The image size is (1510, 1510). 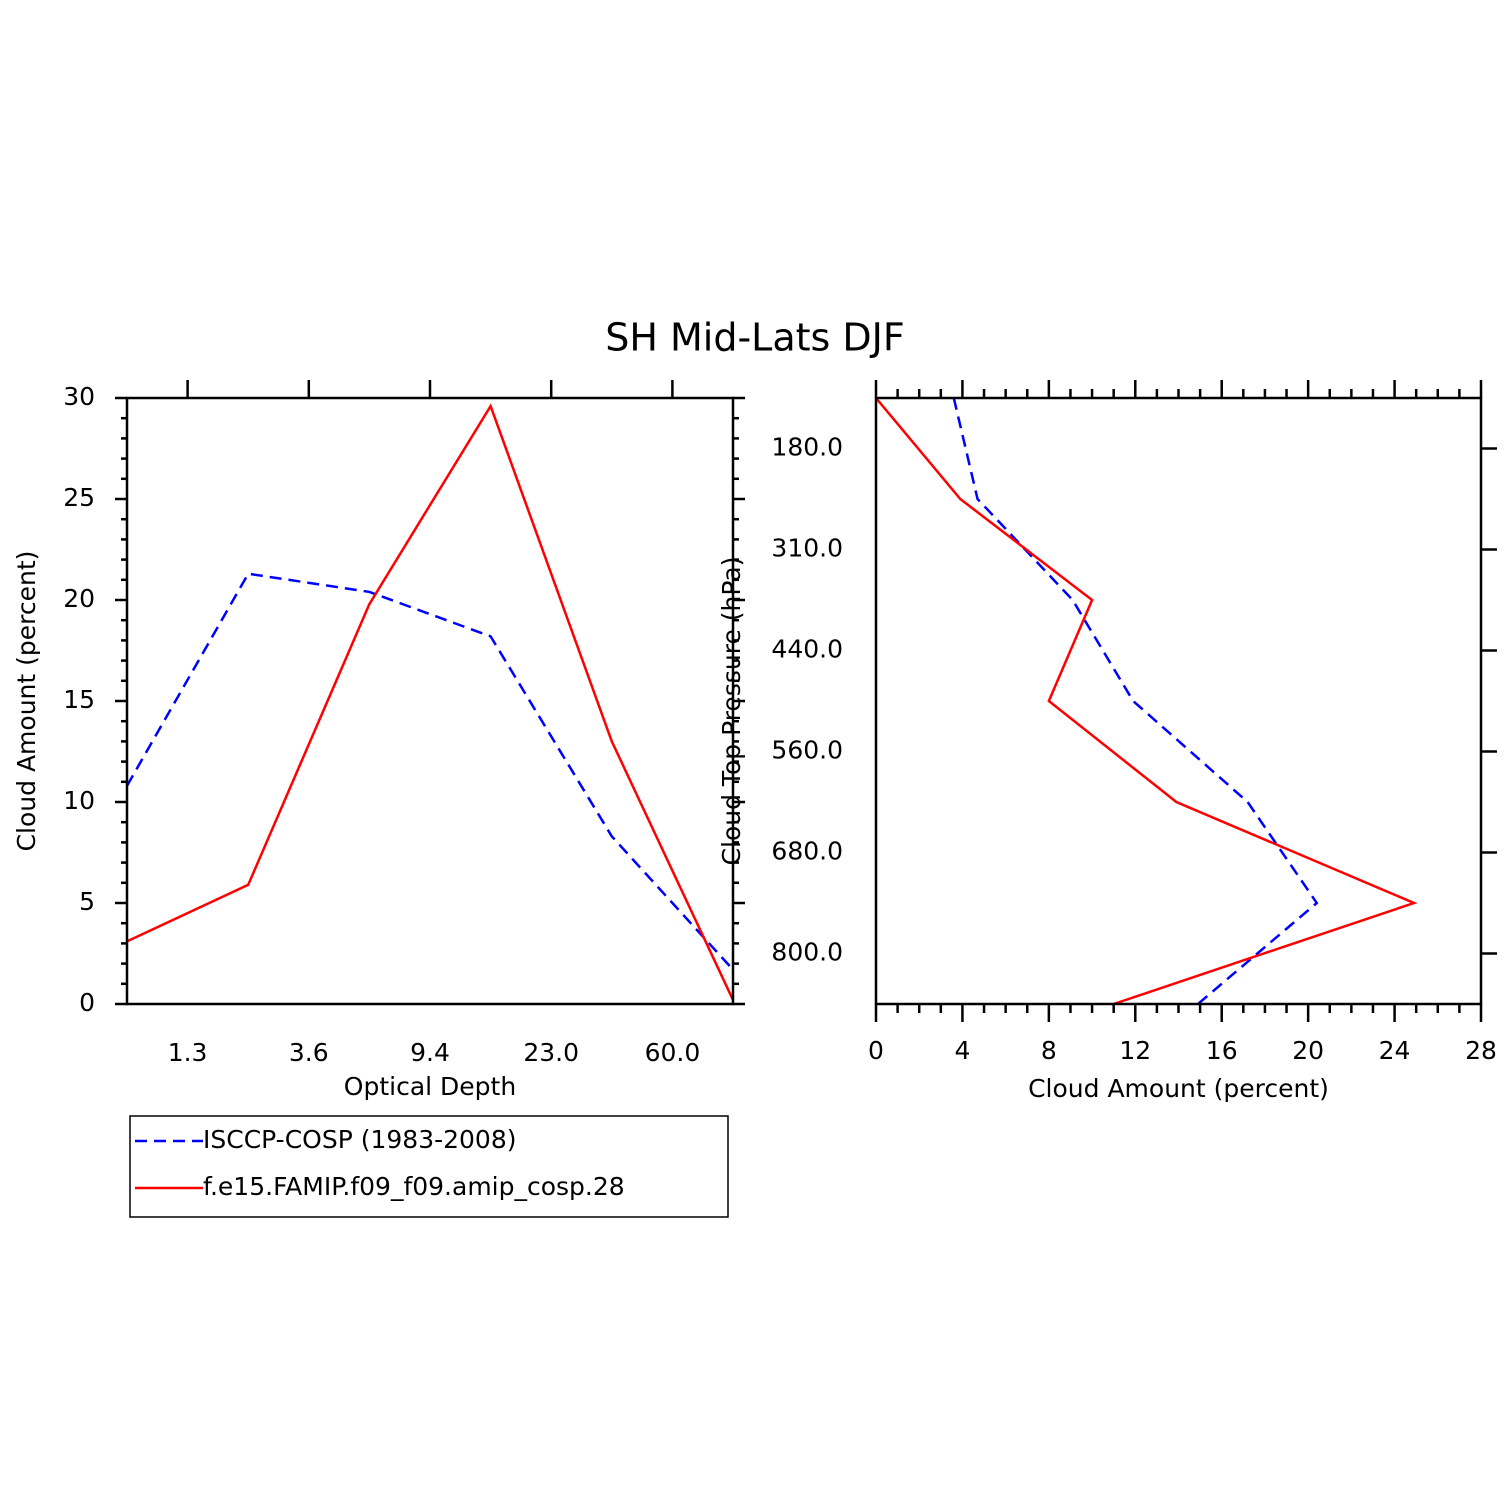 What do you see at coordinates (1395, 1050) in the screenshot?
I see `x-tick-label: 24` at bounding box center [1395, 1050].